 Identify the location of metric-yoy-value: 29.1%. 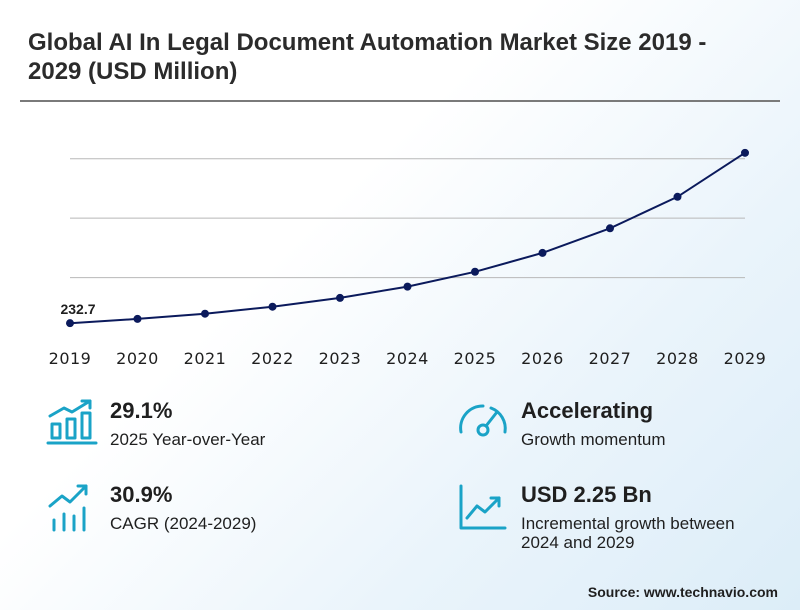
(141, 410).